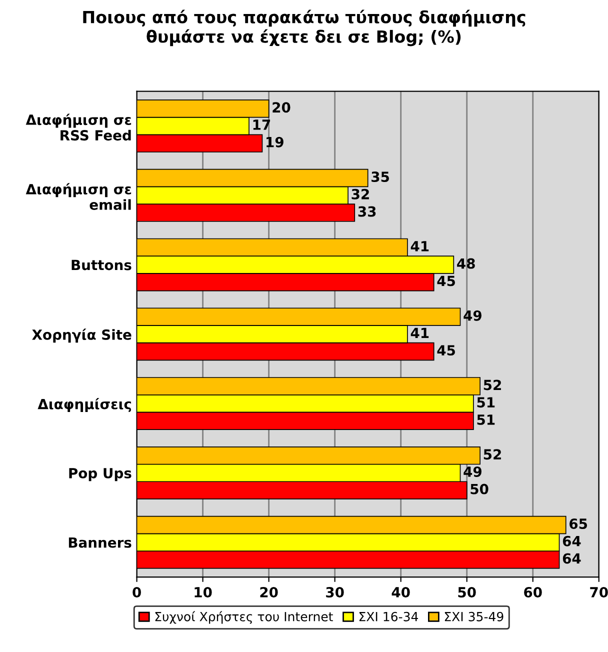 This screenshot has width=608, height=652. What do you see at coordinates (261, 125) in the screenshot?
I see `data-label: 17` at bounding box center [261, 125].